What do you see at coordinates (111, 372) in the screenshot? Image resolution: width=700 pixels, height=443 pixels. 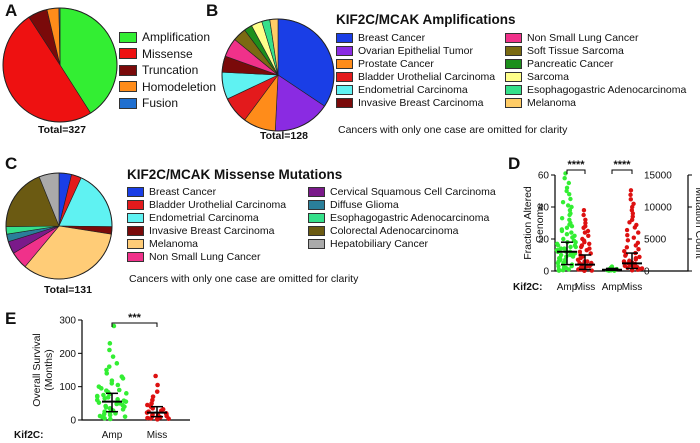 I see `strip-amp-survival` at bounding box center [111, 372].